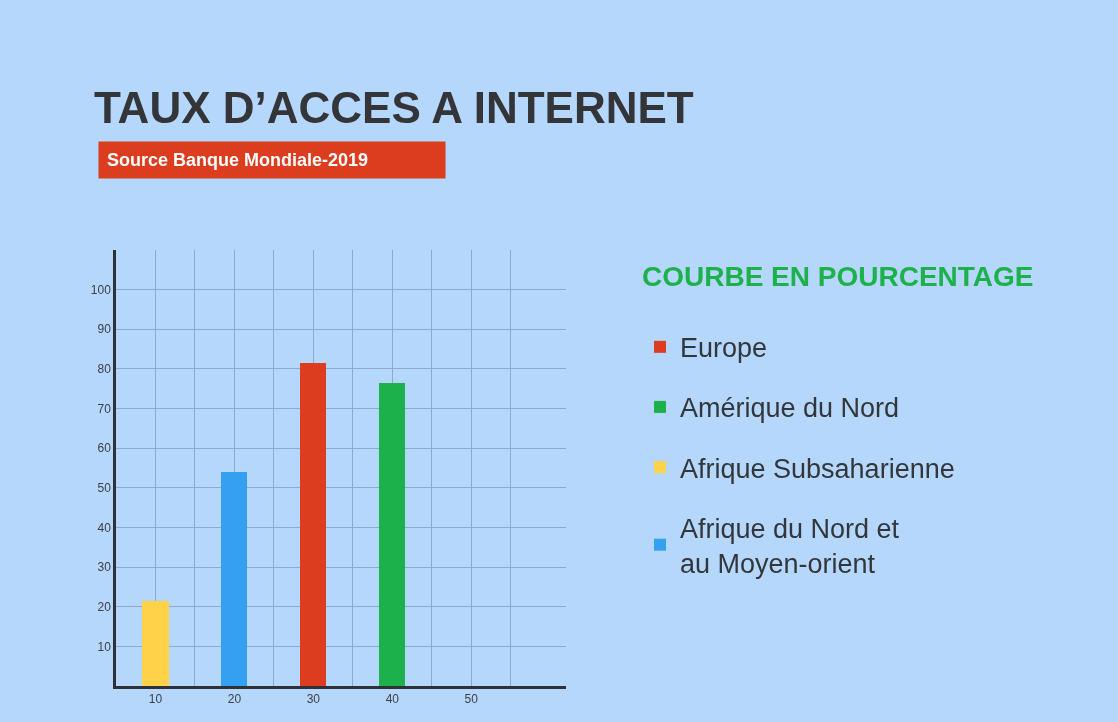 The height and width of the screenshot is (722, 1118). Describe the element at coordinates (104, 408) in the screenshot. I see `y-tick-label: 70` at that location.